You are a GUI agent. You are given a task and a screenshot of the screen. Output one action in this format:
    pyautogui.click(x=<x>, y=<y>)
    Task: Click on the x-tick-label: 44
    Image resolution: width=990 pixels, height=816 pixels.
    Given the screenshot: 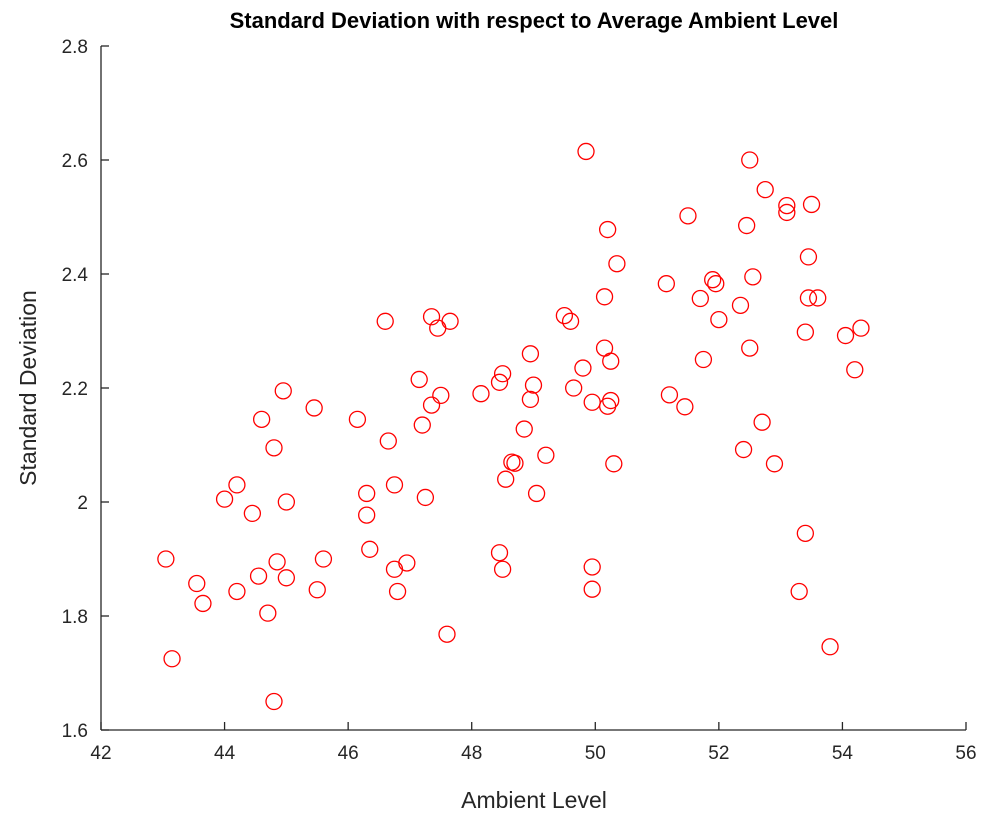 What is the action you would take?
    pyautogui.click(x=225, y=753)
    